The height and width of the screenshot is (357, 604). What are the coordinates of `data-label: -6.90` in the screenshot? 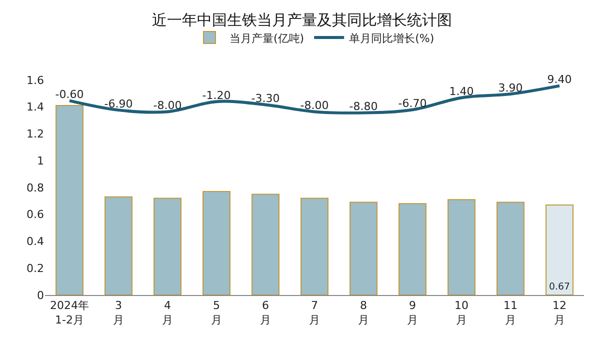 It's located at (118, 103).